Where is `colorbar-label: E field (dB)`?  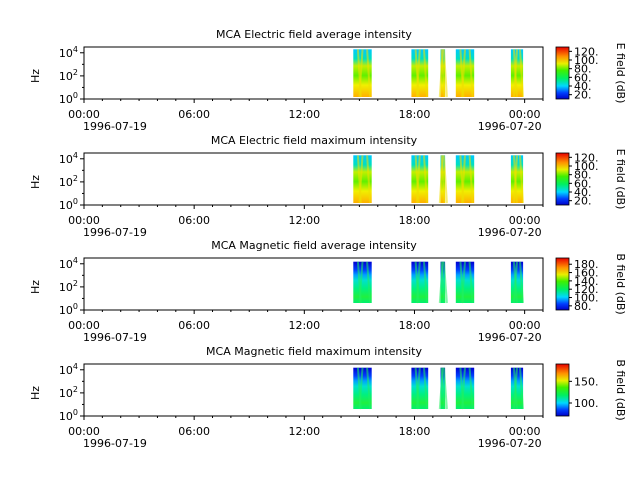 colorbar-label: E field (dB) is located at coordinates (620, 73).